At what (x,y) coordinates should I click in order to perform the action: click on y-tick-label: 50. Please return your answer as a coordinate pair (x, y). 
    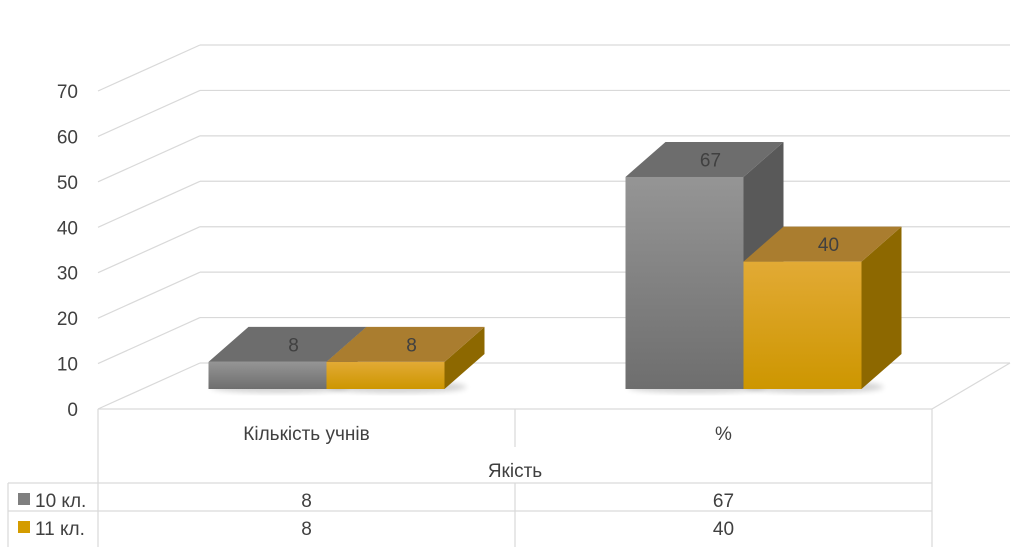
    Looking at the image, I should click on (67, 183).